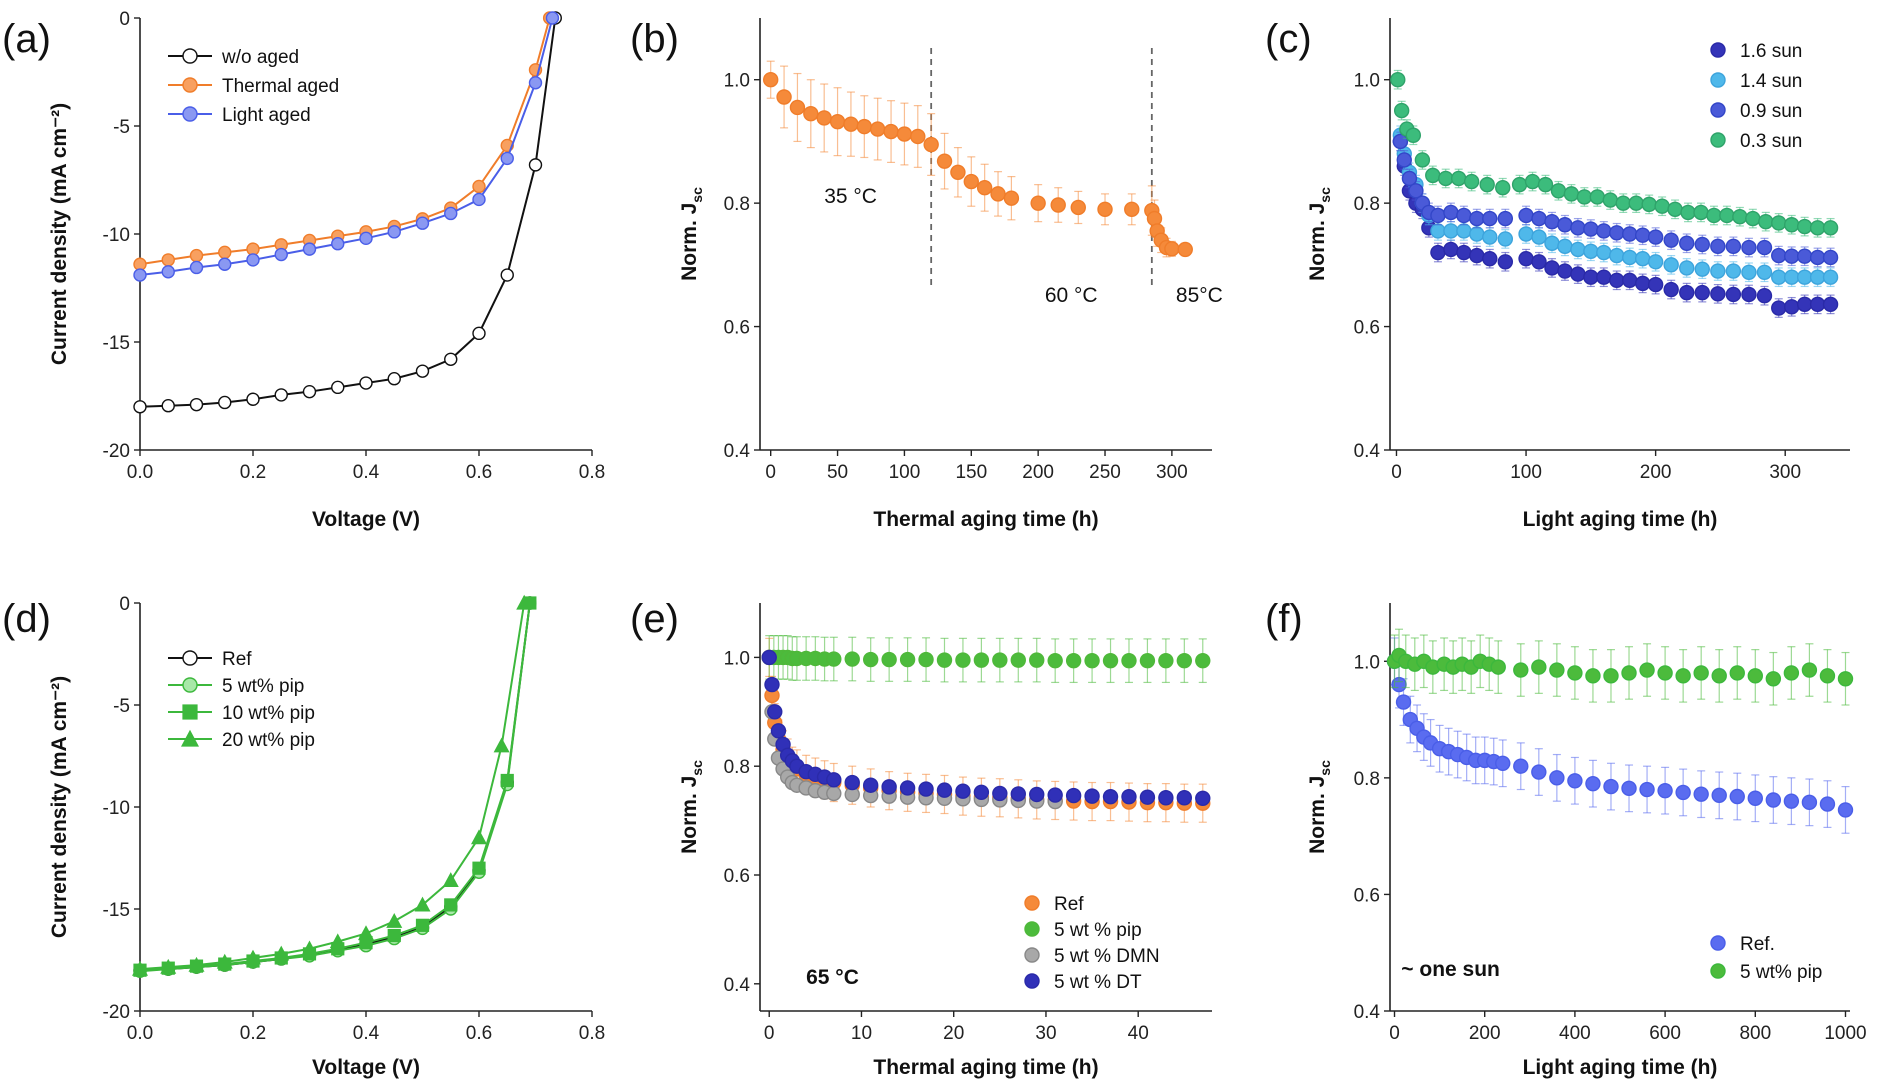 This screenshot has width=1890, height=1086. I want to click on x-tick-label: 150, so click(971, 472).